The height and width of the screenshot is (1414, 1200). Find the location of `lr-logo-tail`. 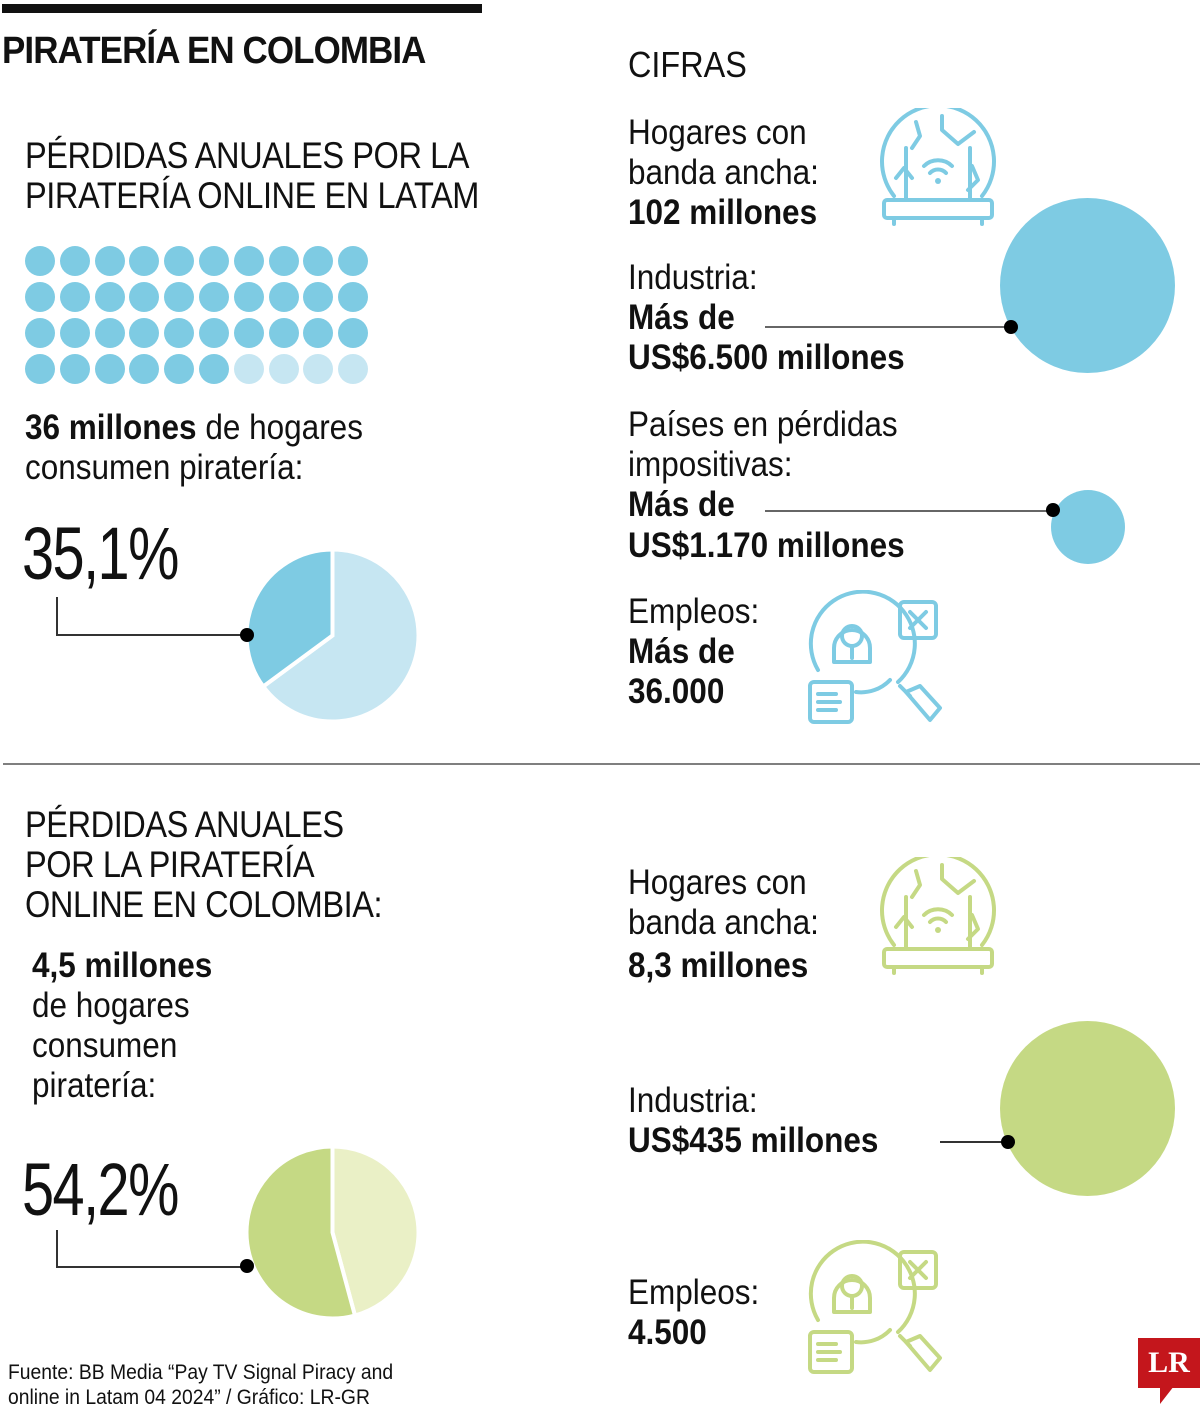

lr-logo-tail is located at coordinates (1167, 1395).